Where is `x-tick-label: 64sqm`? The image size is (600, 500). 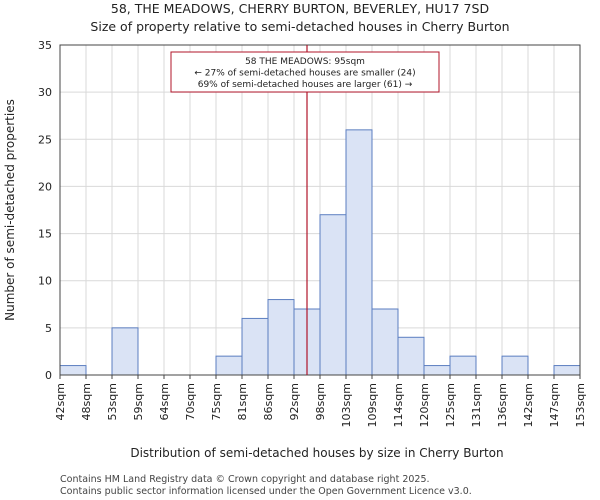
x-tick-label: 64sqm is located at coordinates (164, 401).